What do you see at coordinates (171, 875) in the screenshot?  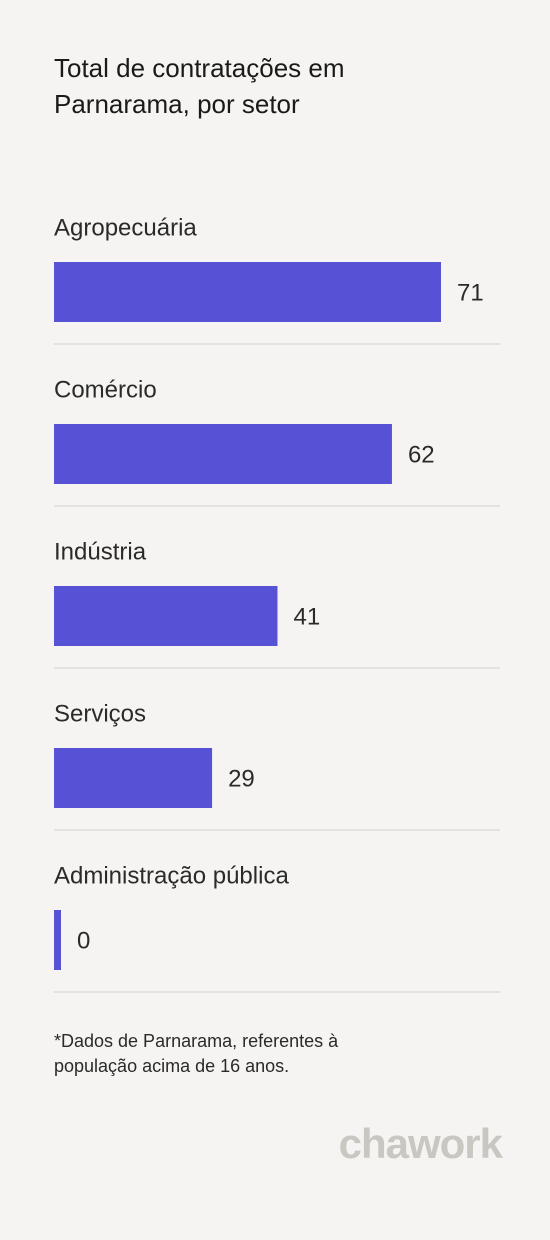 I see `category-label: Administração pública` at bounding box center [171, 875].